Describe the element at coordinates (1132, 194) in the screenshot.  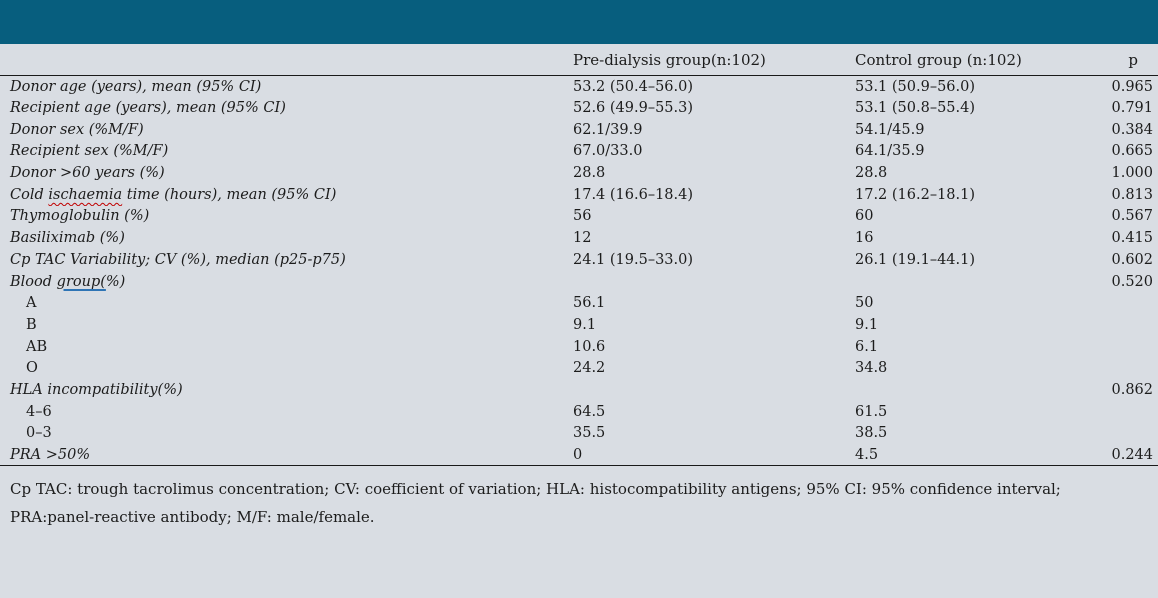
I see `p-value: 0.813` at that location.